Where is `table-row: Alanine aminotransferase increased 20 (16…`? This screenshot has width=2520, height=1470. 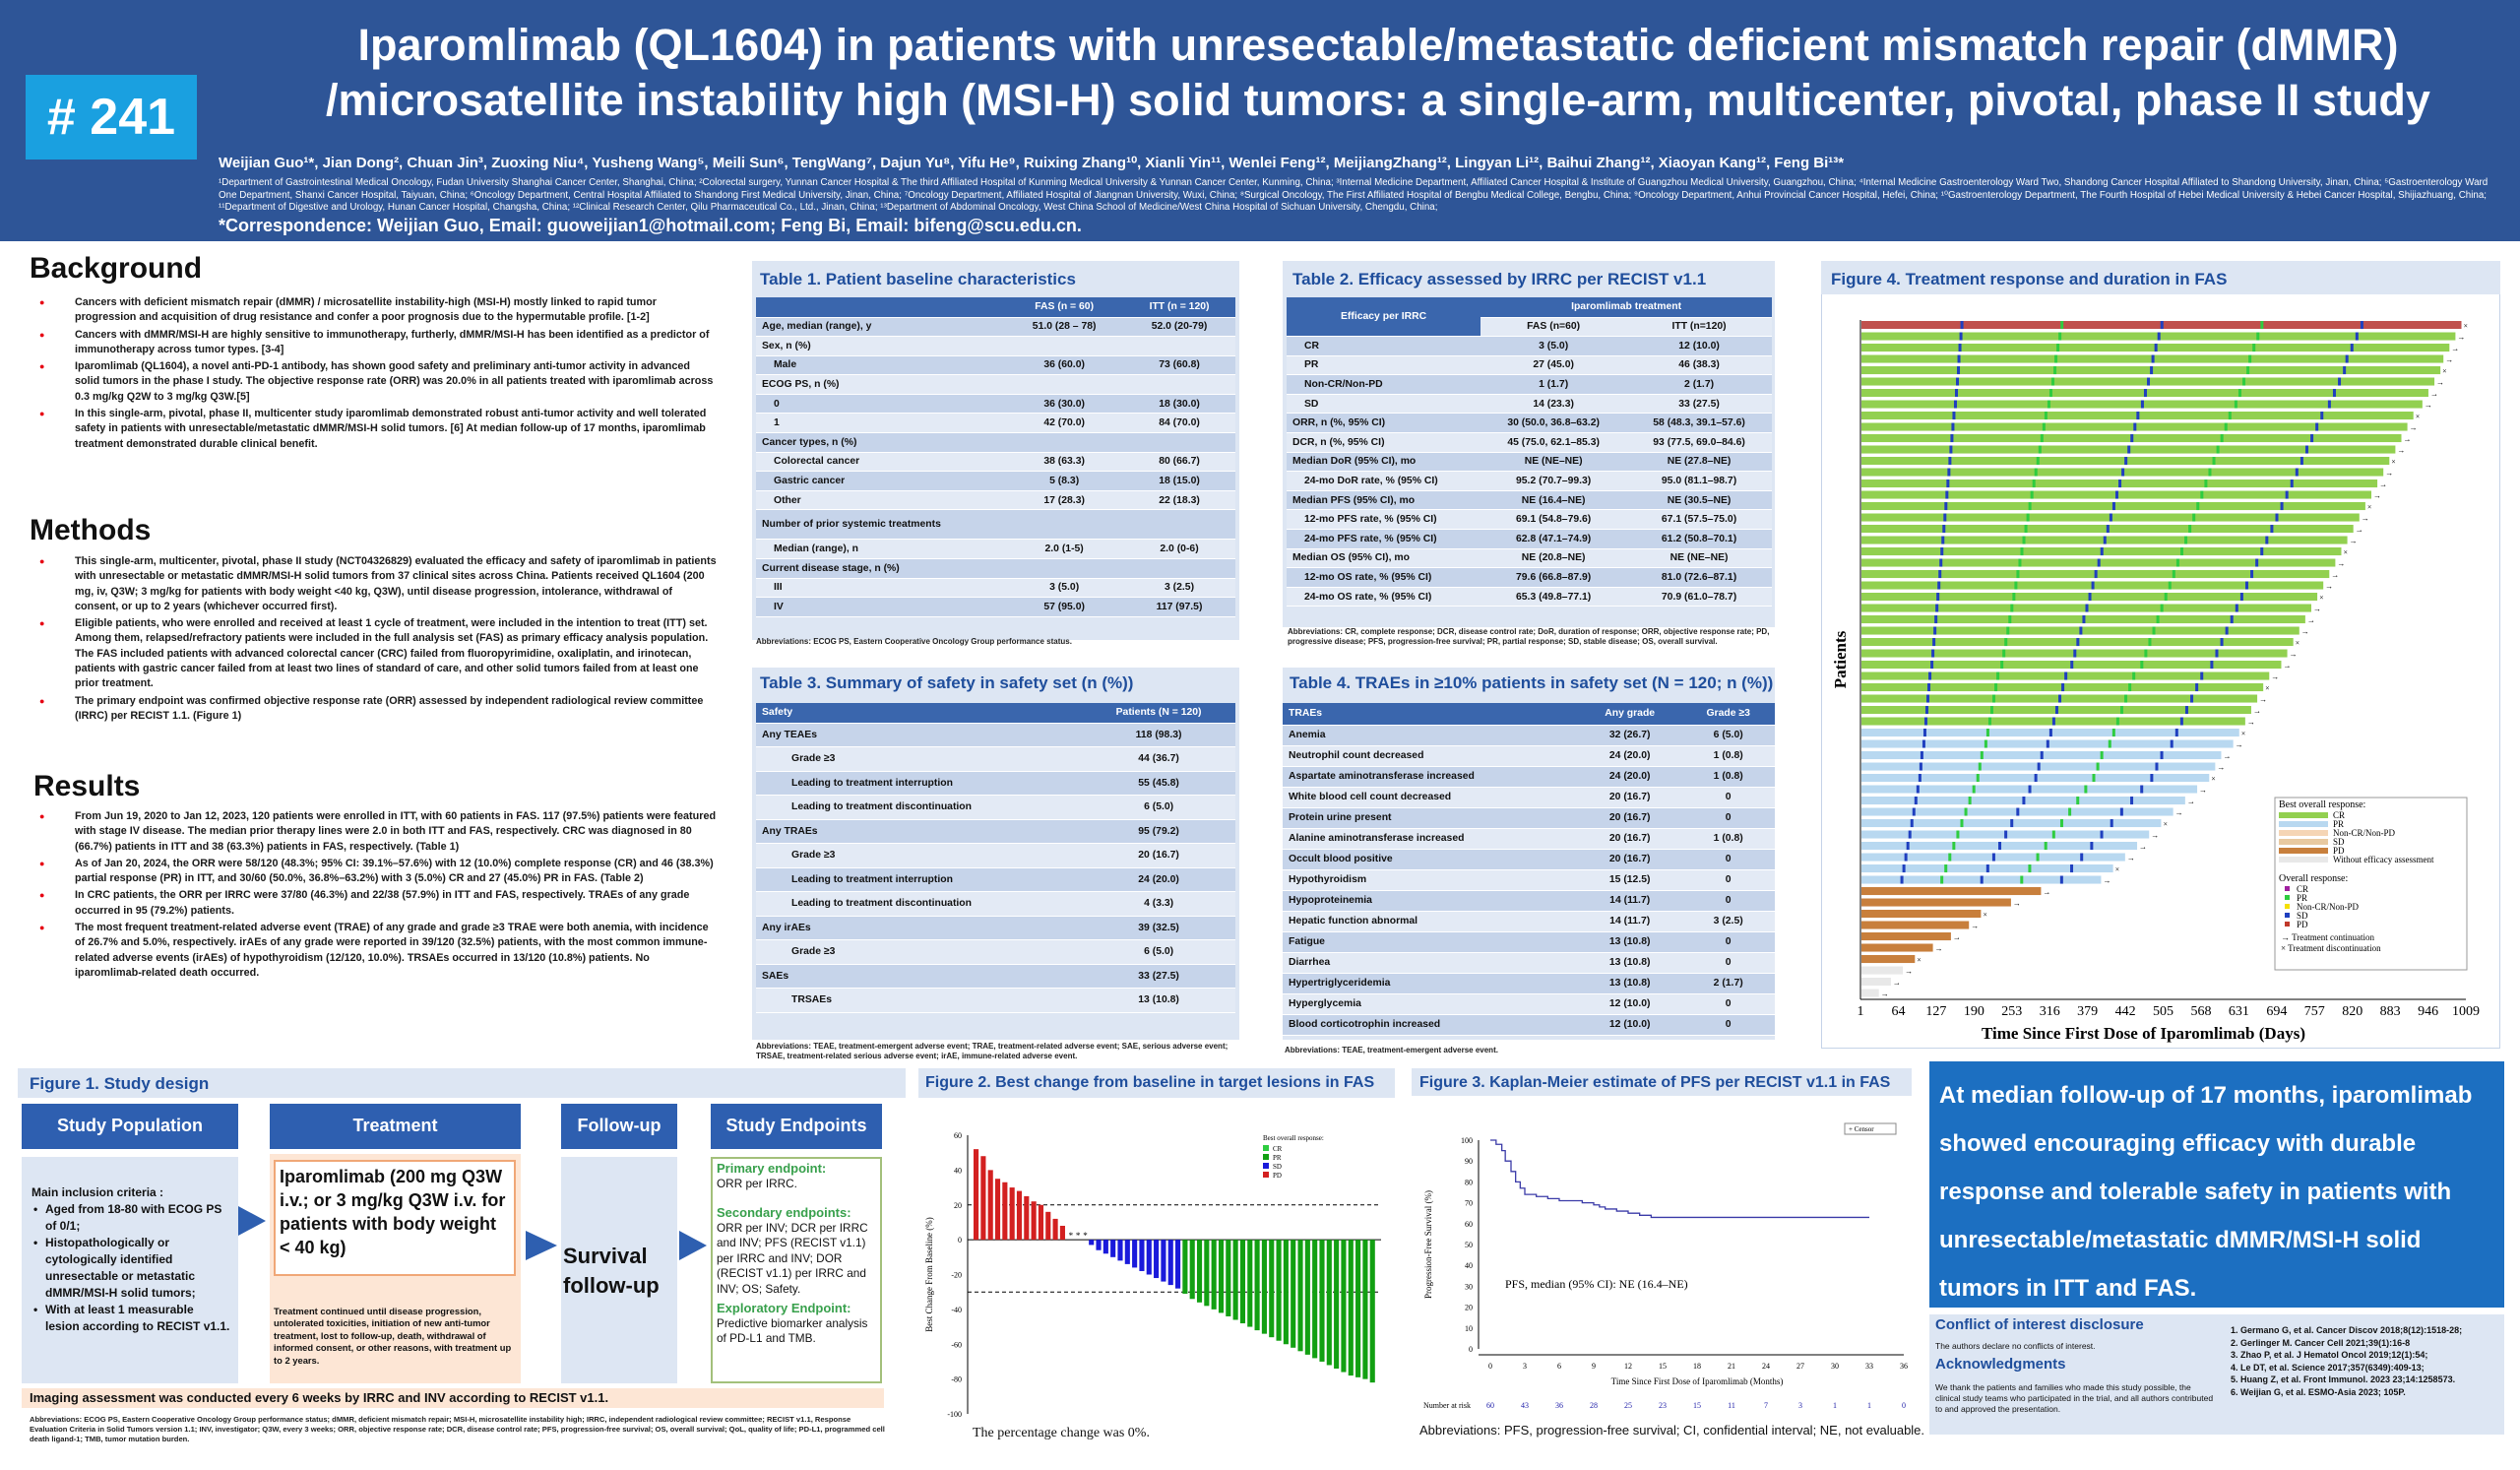
table-row: Alanine aminotransferase increased 20 (16… is located at coordinates (1529, 839).